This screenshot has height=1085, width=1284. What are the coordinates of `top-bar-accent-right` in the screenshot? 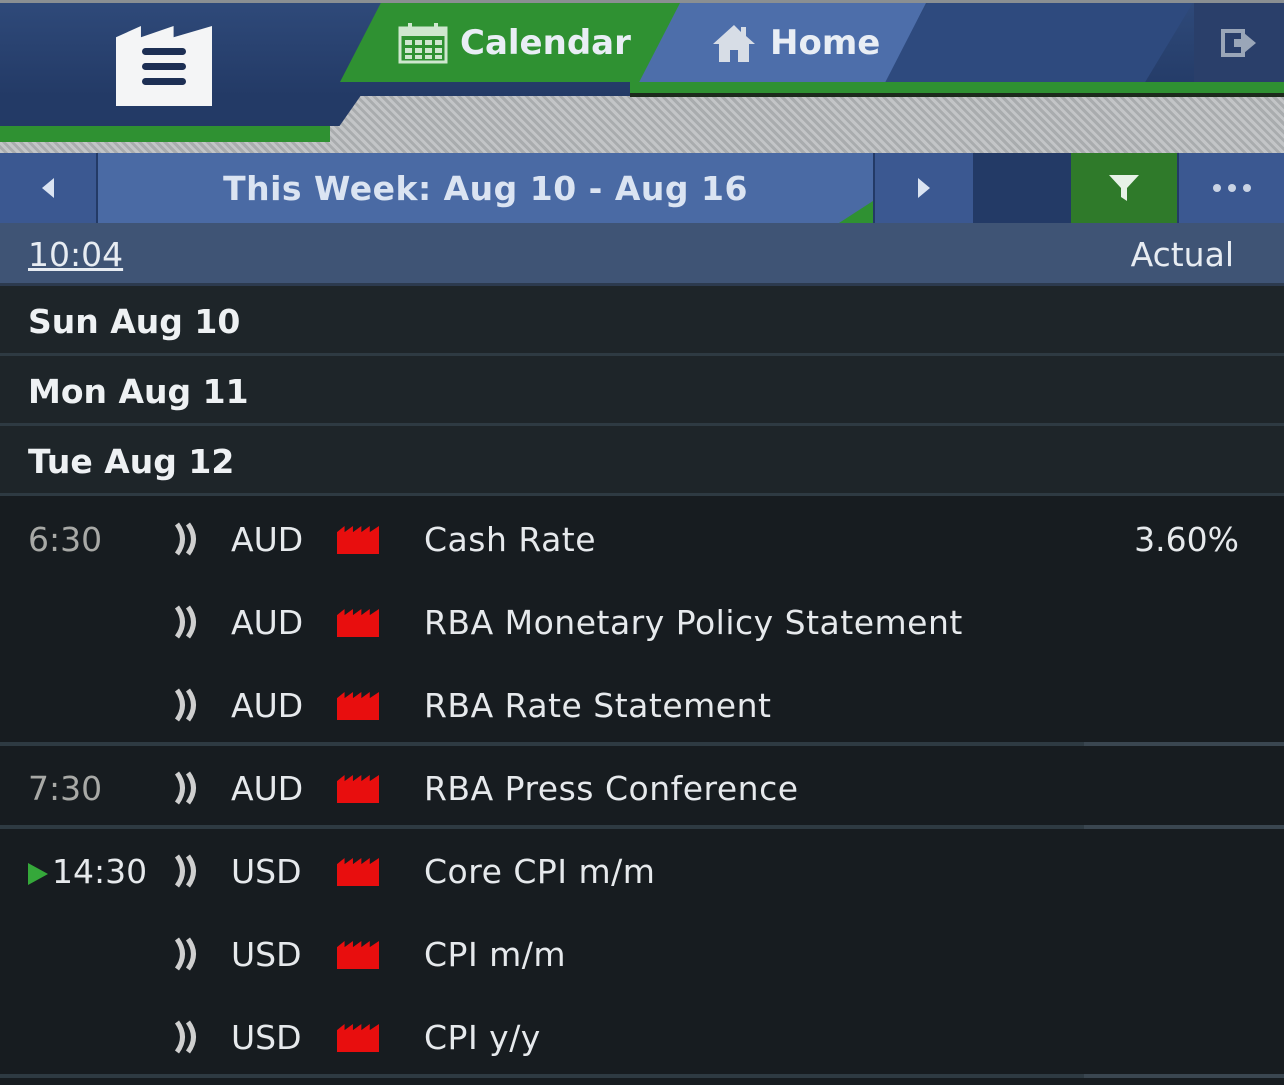 It's located at (957, 89).